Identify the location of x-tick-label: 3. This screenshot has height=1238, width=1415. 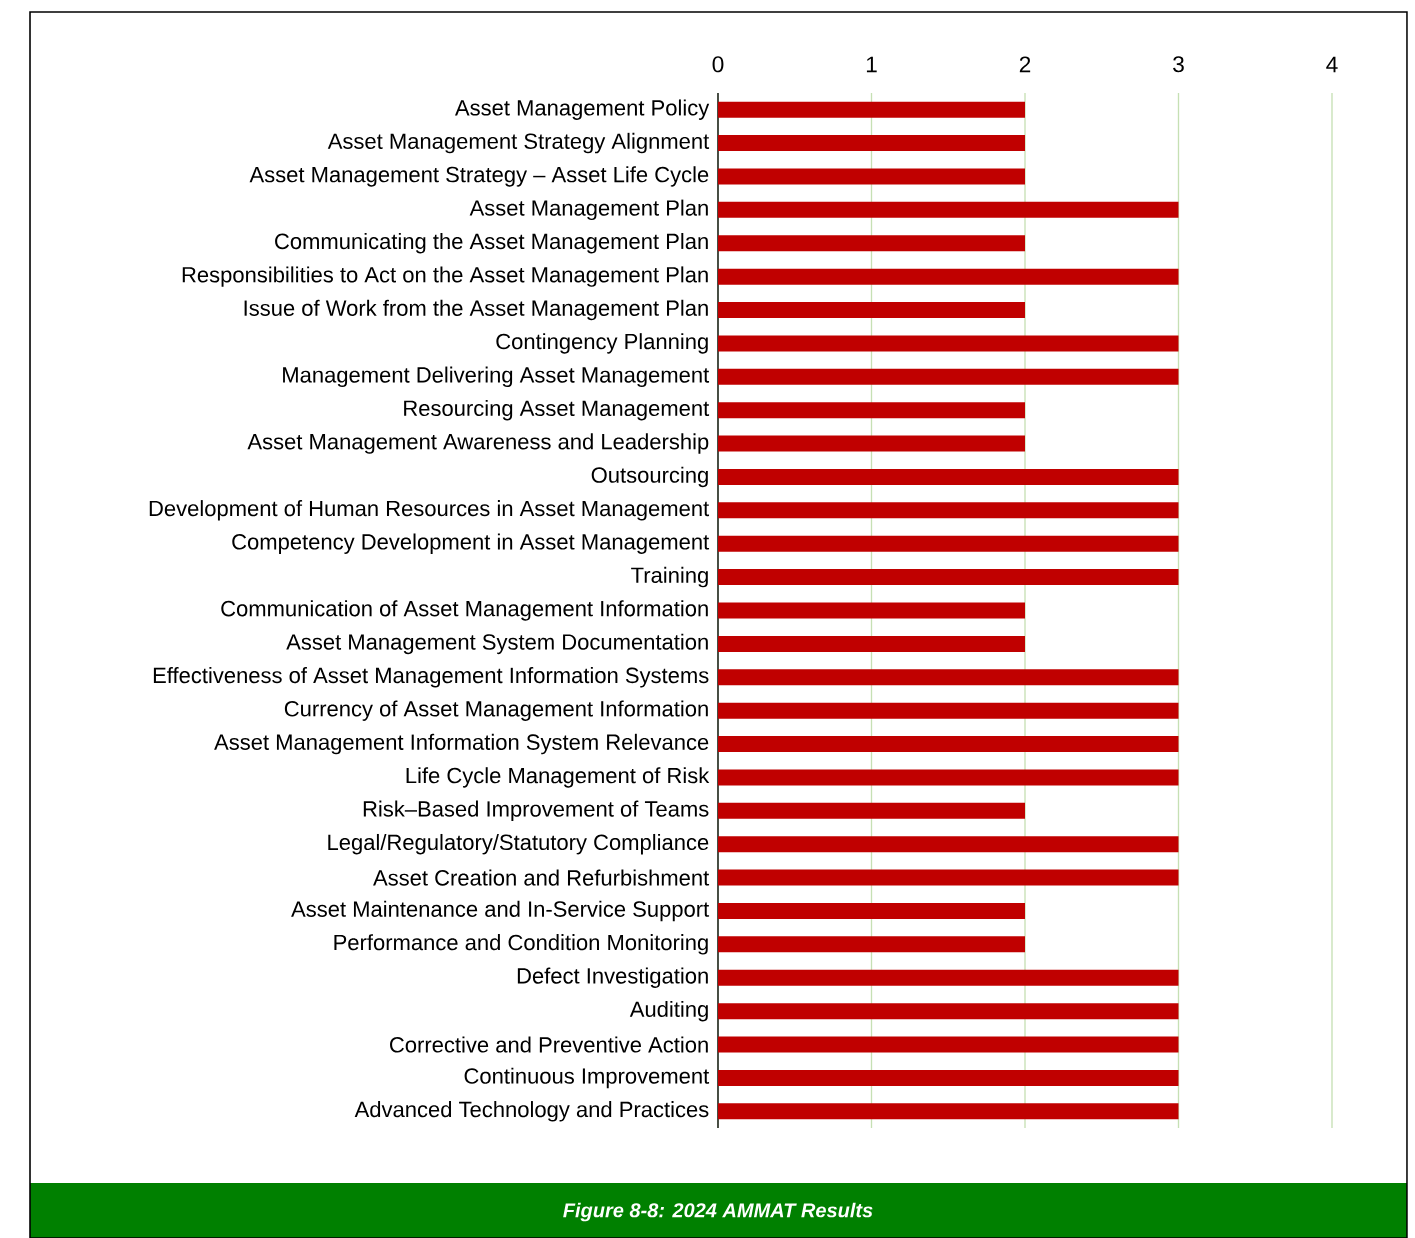
(1178, 64).